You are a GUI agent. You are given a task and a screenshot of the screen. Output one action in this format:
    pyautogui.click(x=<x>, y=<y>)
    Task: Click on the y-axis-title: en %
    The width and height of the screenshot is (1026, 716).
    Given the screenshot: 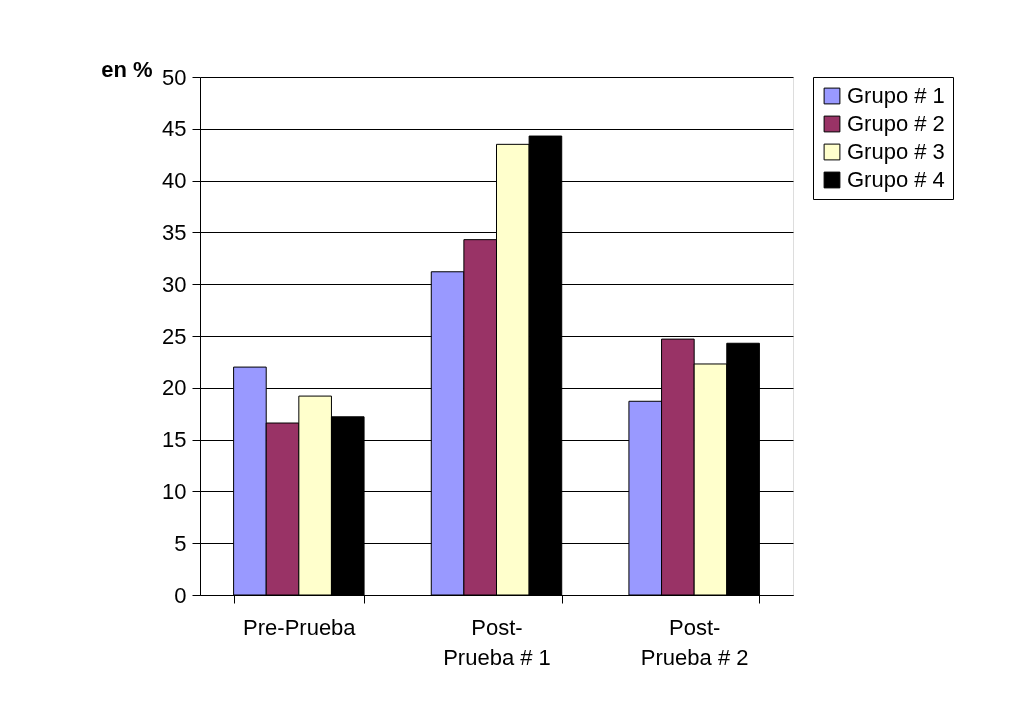 What is the action you would take?
    pyautogui.click(x=127, y=69)
    